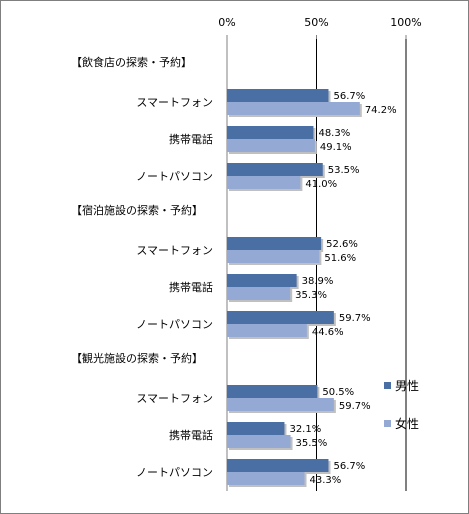  I want to click on legend-swatch-male, so click(387, 385).